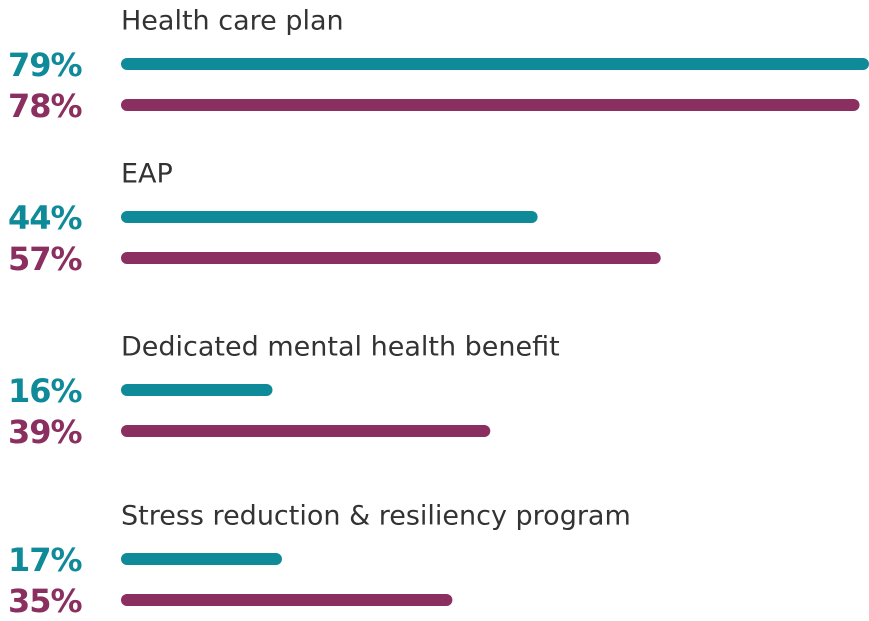 The image size is (869, 621). What do you see at coordinates (45, 106) in the screenshot?
I see `value-label: 78%` at bounding box center [45, 106].